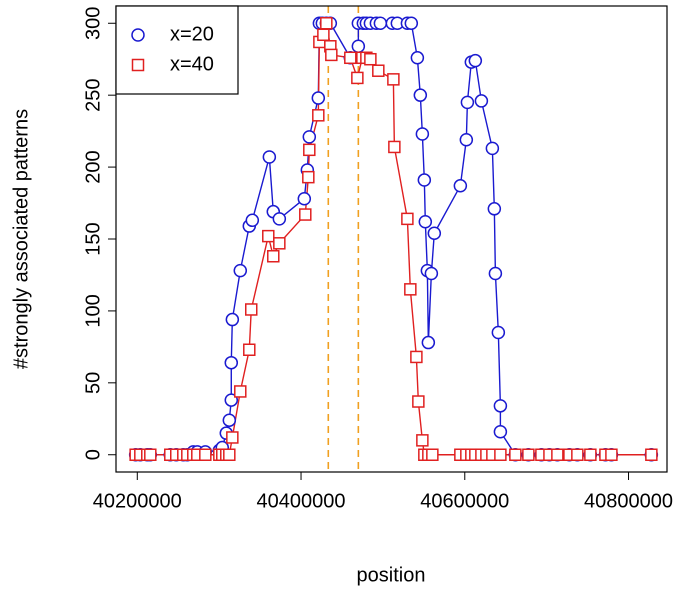 Image resolution: width=685 pixels, height=592 pixels. What do you see at coordinates (93, 454) in the screenshot?
I see `y-tick-label: 0` at bounding box center [93, 454].